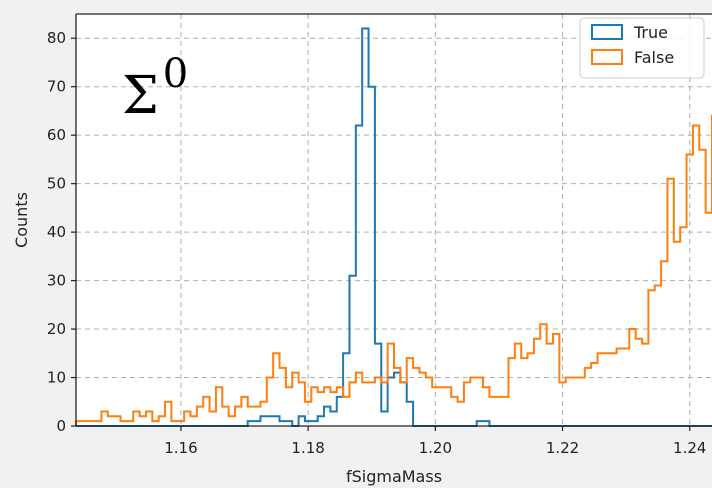  Describe the element at coordinates (650, 32) in the screenshot. I see `legend-label-true: True` at that location.